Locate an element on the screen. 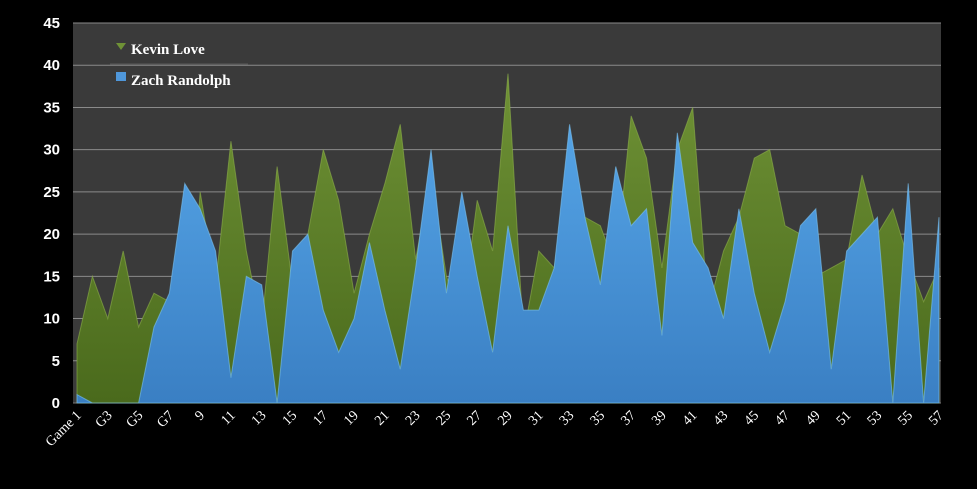 The height and width of the screenshot is (489, 977). x-tick-label: 19 is located at coordinates (351, 418).